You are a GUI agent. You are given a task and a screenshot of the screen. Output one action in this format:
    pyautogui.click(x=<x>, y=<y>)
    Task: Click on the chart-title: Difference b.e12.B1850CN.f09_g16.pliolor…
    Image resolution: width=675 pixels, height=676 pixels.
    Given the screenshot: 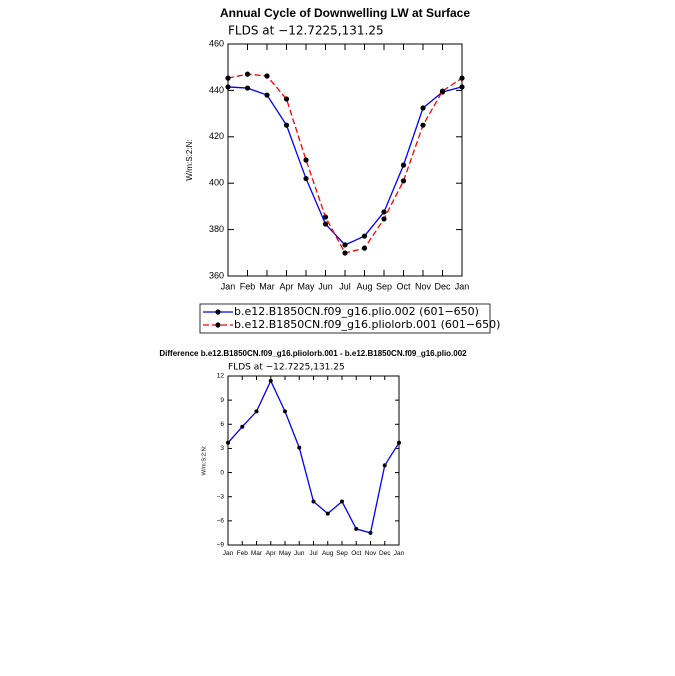 What is the action you would take?
    pyautogui.click(x=313, y=353)
    